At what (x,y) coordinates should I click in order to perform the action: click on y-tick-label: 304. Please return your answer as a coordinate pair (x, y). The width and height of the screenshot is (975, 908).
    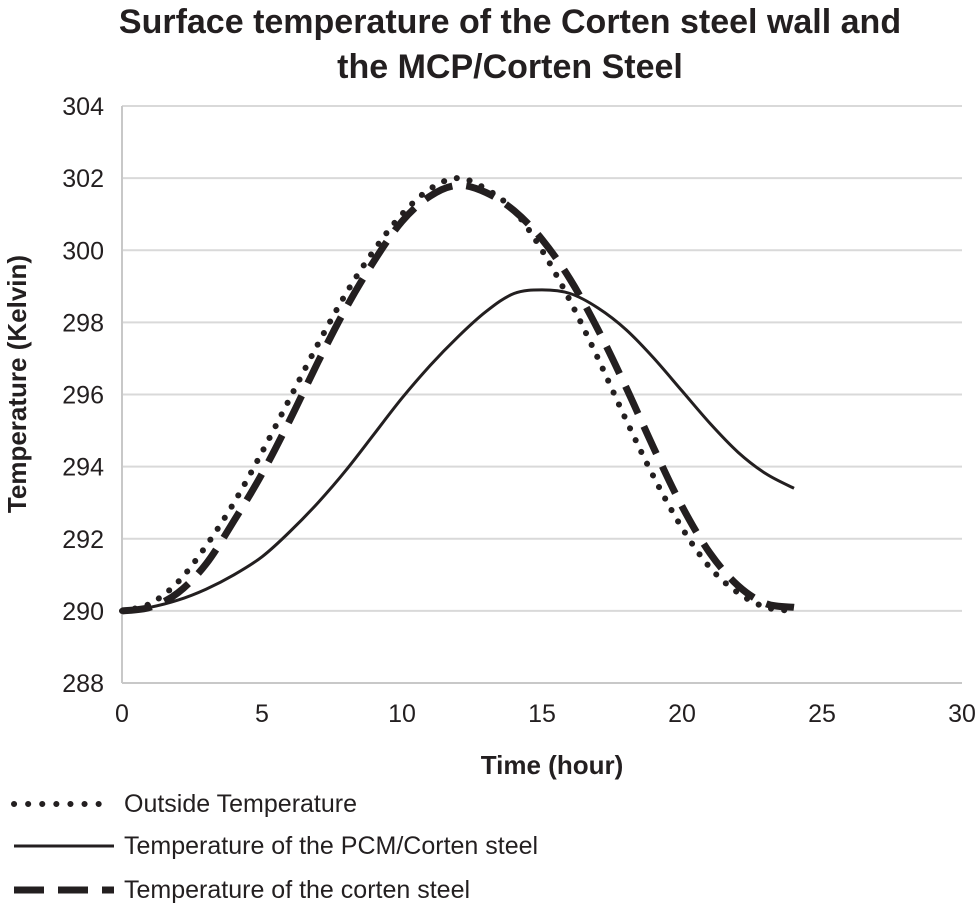
    Looking at the image, I should click on (83, 107).